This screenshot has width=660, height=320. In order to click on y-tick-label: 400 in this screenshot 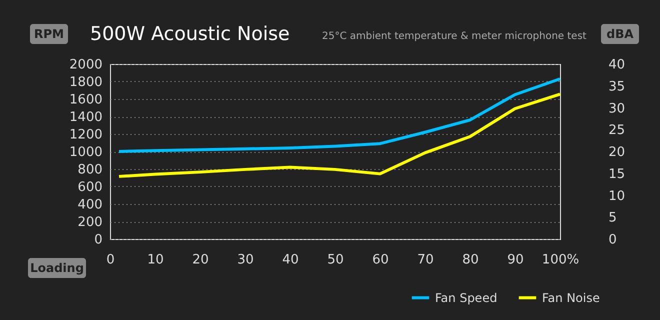, I will do `click(90, 205)`.